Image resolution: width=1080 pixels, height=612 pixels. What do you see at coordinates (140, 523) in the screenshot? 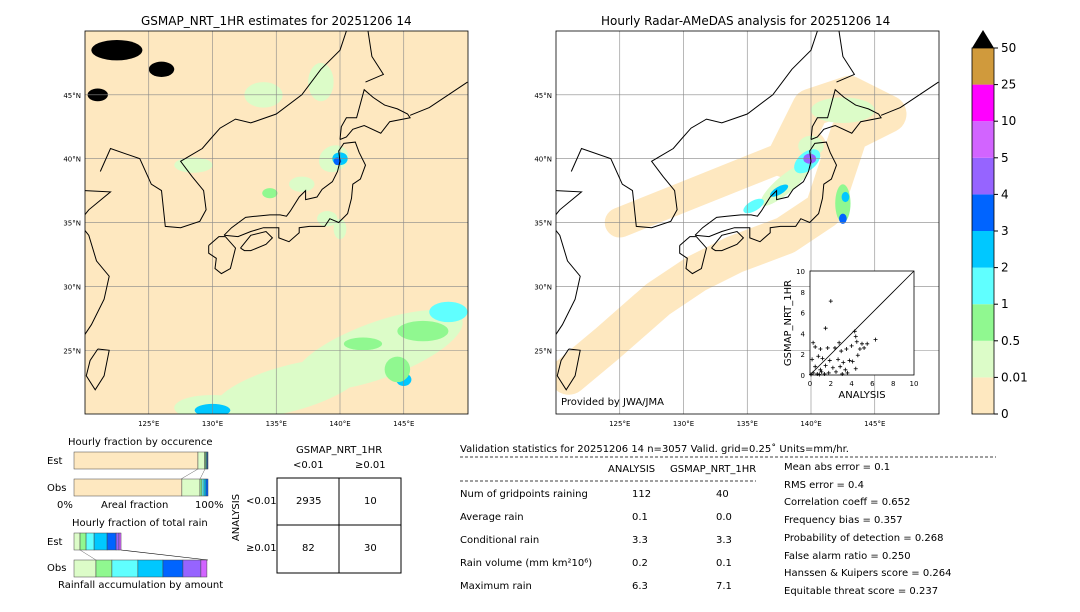
I see `totalrain-title: Hourly fraction of total rain` at bounding box center [140, 523].